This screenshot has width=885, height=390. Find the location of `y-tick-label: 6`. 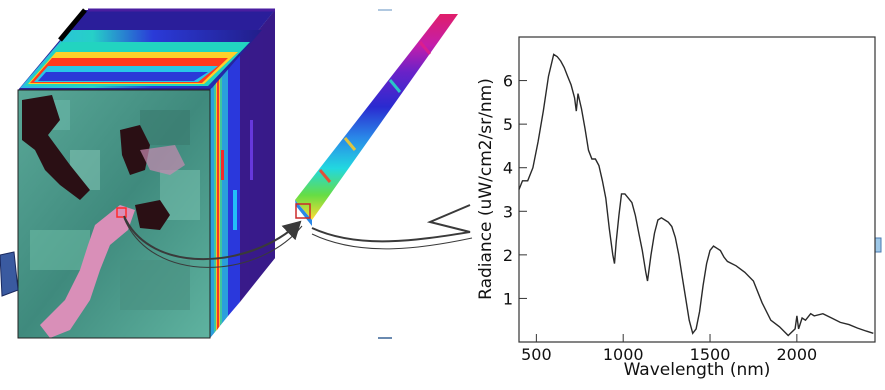

y-tick-label: 6 is located at coordinates (508, 81).